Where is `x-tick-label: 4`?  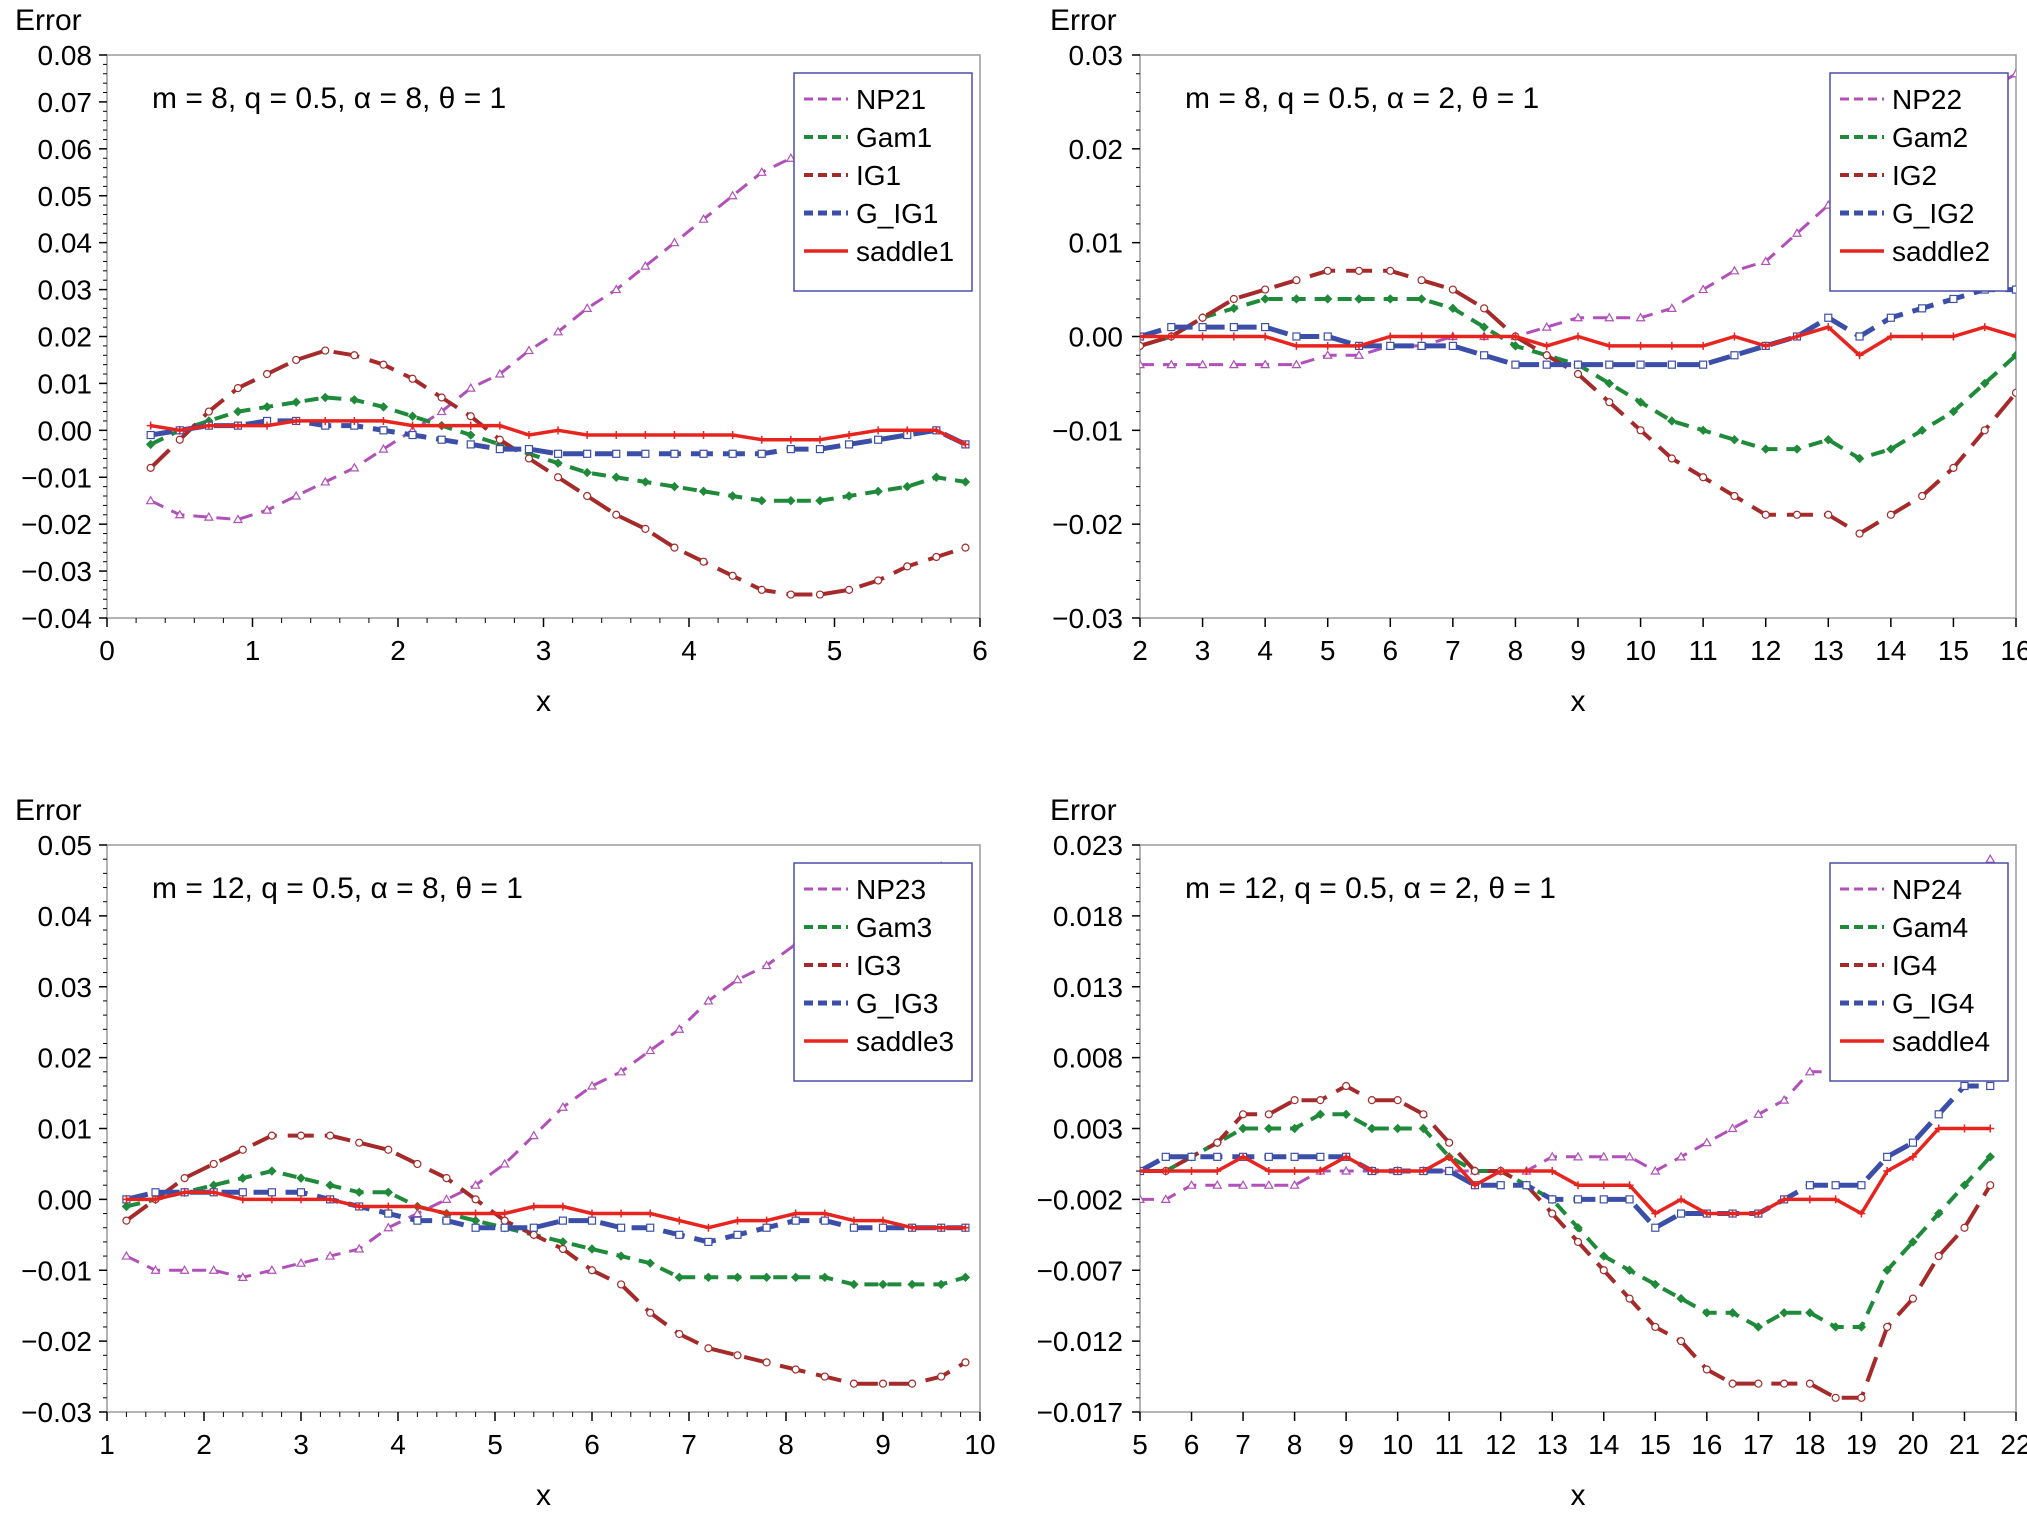
x-tick-label: 4 is located at coordinates (689, 650).